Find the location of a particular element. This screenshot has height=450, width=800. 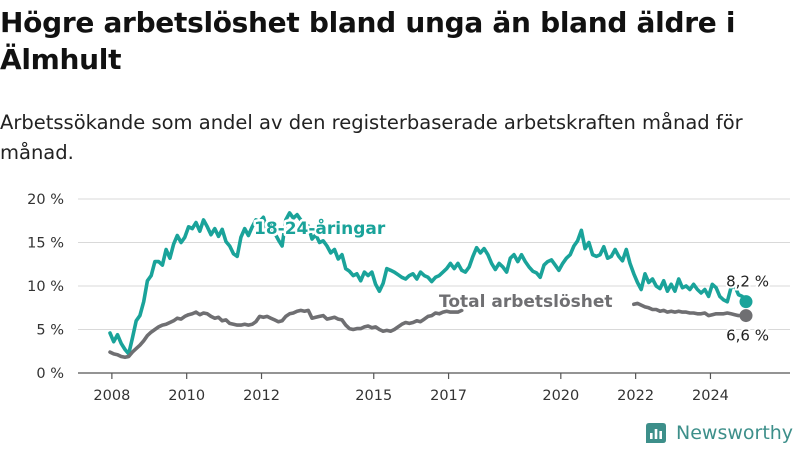

x-axis-ticks: 2008 2010 2012 2015 2017 2020 2022 2024 is located at coordinates (434, 388).